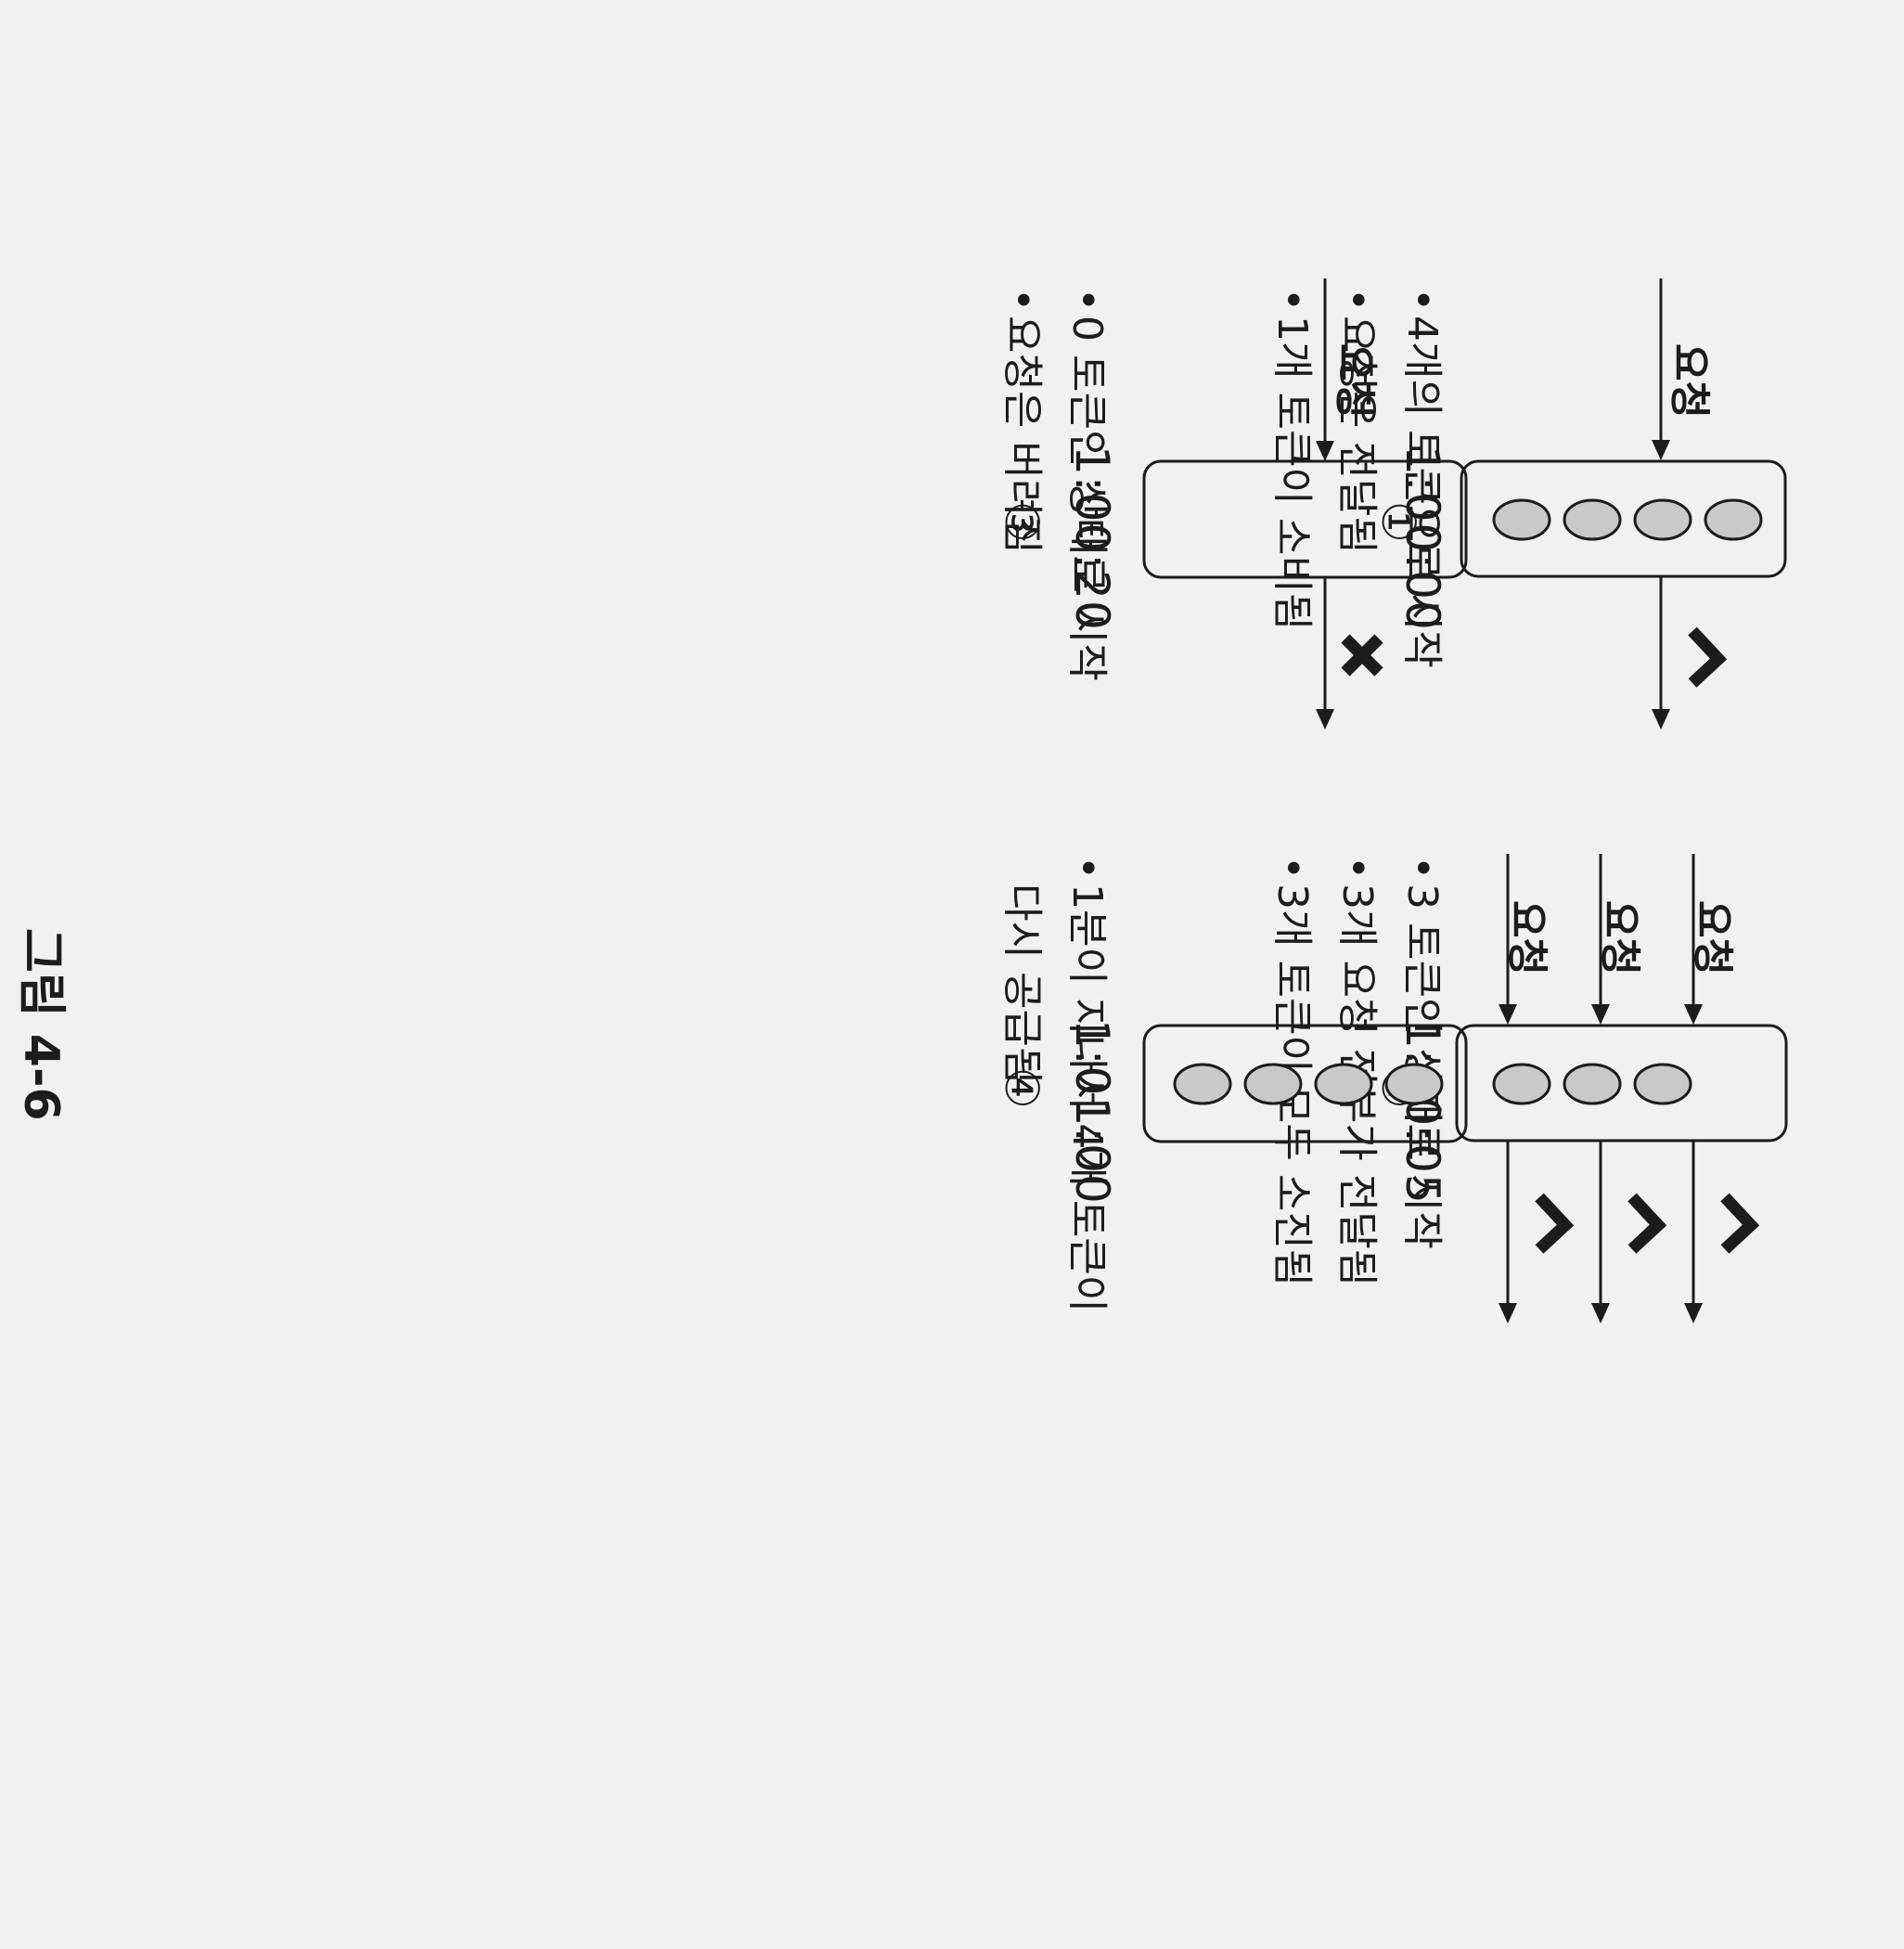 Image resolution: width=1904 pixels, height=1949 pixels. Describe the element at coordinates (1421, 478) in the screenshot. I see `description-item: 4개의 토큰으로 시작` at that location.